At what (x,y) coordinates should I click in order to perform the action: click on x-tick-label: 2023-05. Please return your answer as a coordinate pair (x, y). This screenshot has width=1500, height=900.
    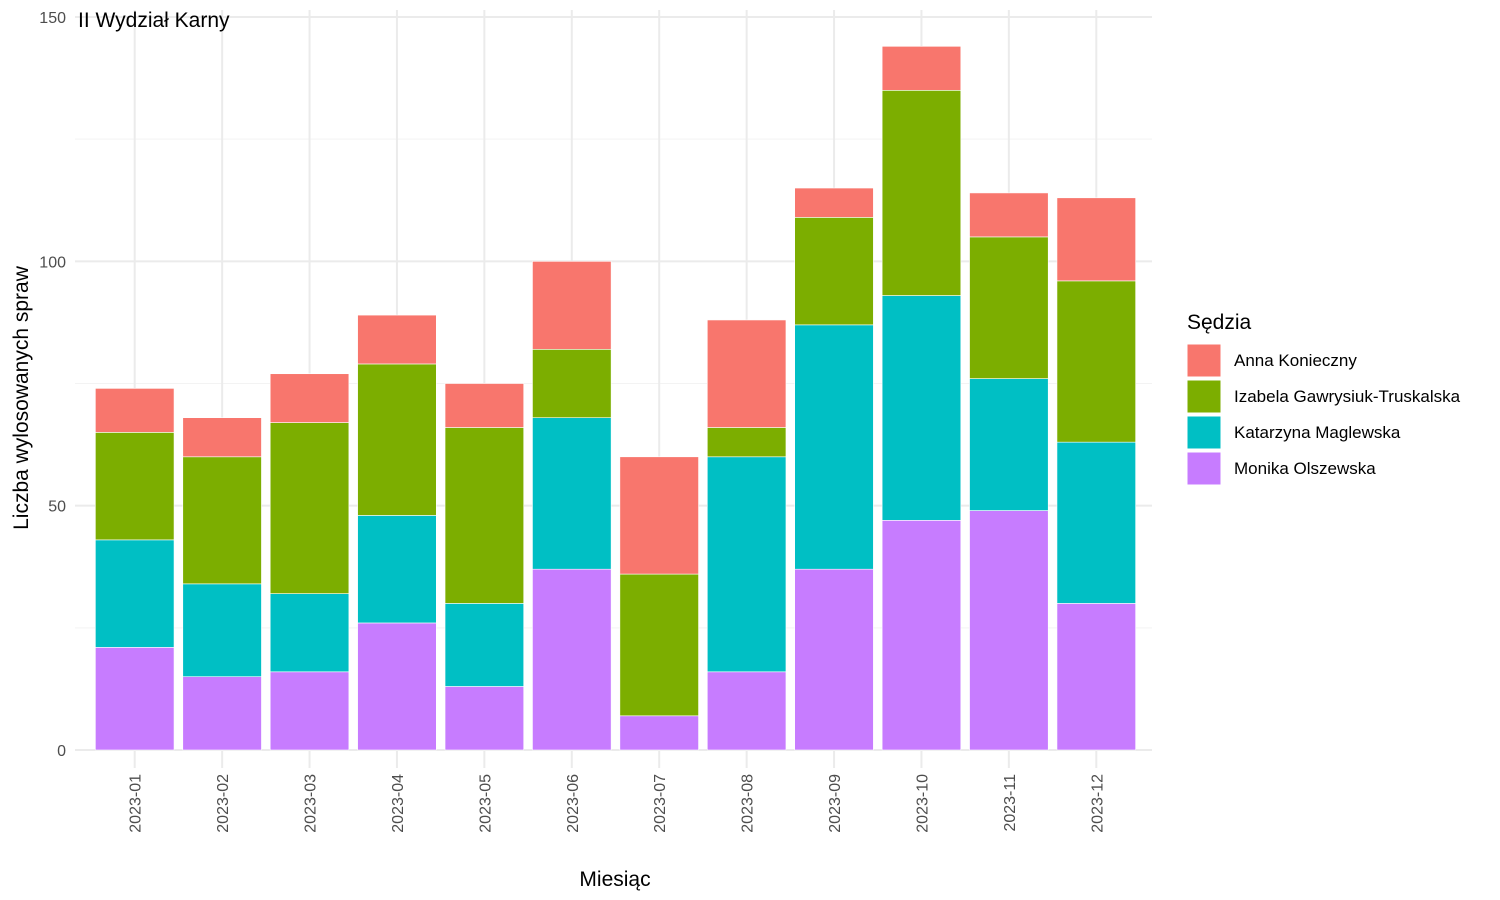
    Looking at the image, I should click on (485, 803).